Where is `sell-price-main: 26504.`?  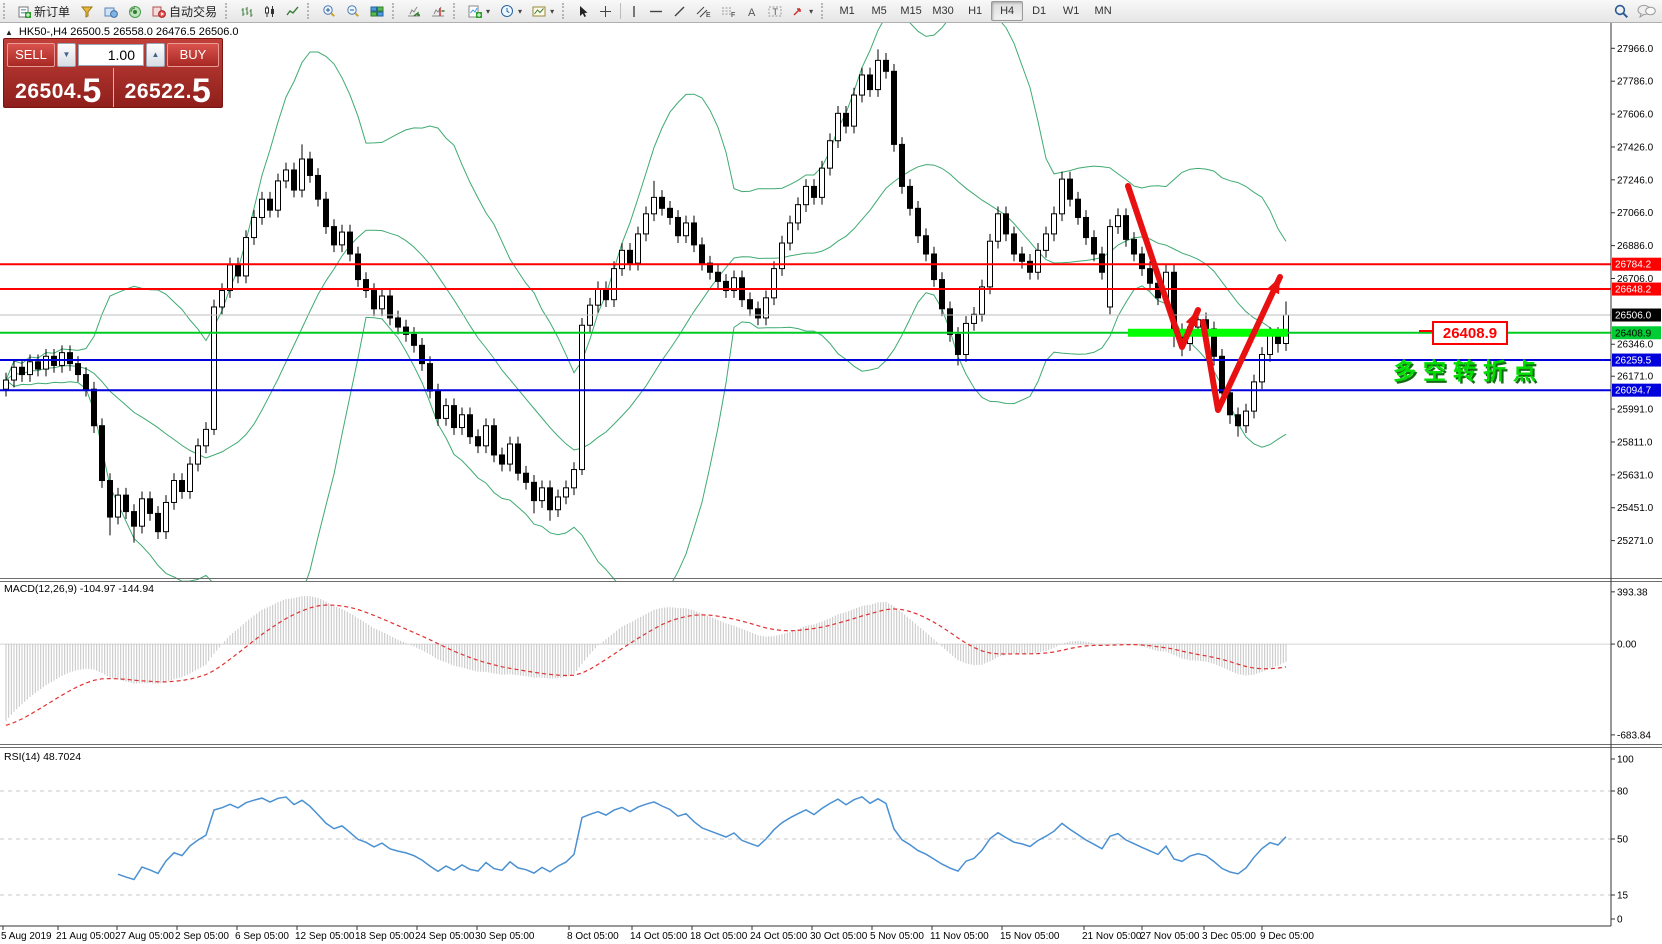
sell-price-main: 26504. is located at coordinates (49, 91).